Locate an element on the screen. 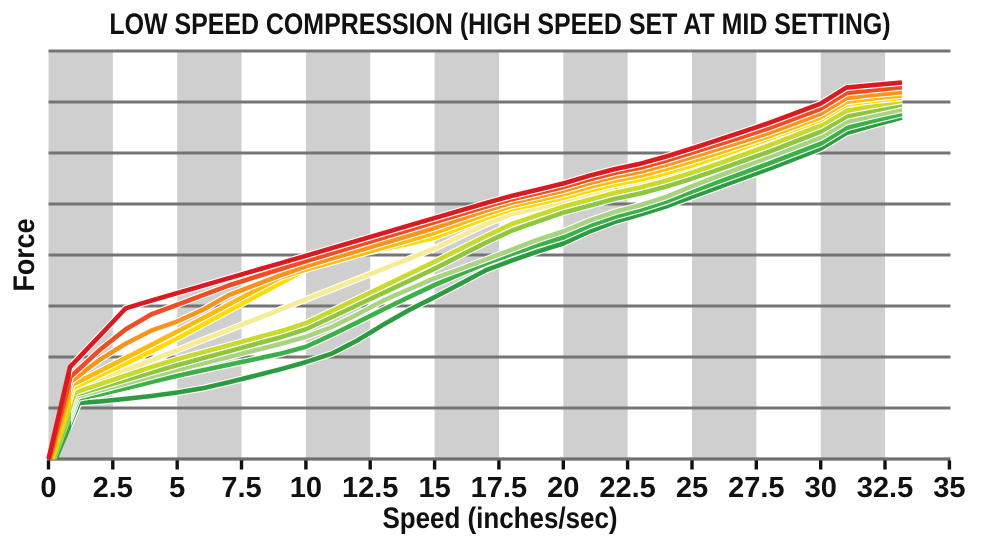 This screenshot has height=540, width=1000. svg-text: 10 is located at coordinates (306, 488).